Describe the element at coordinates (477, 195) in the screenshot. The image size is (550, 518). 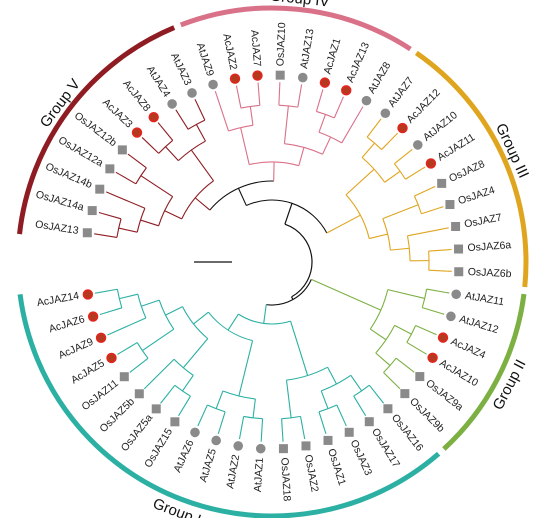
I see `leaf-label: OsJAZ4` at that location.